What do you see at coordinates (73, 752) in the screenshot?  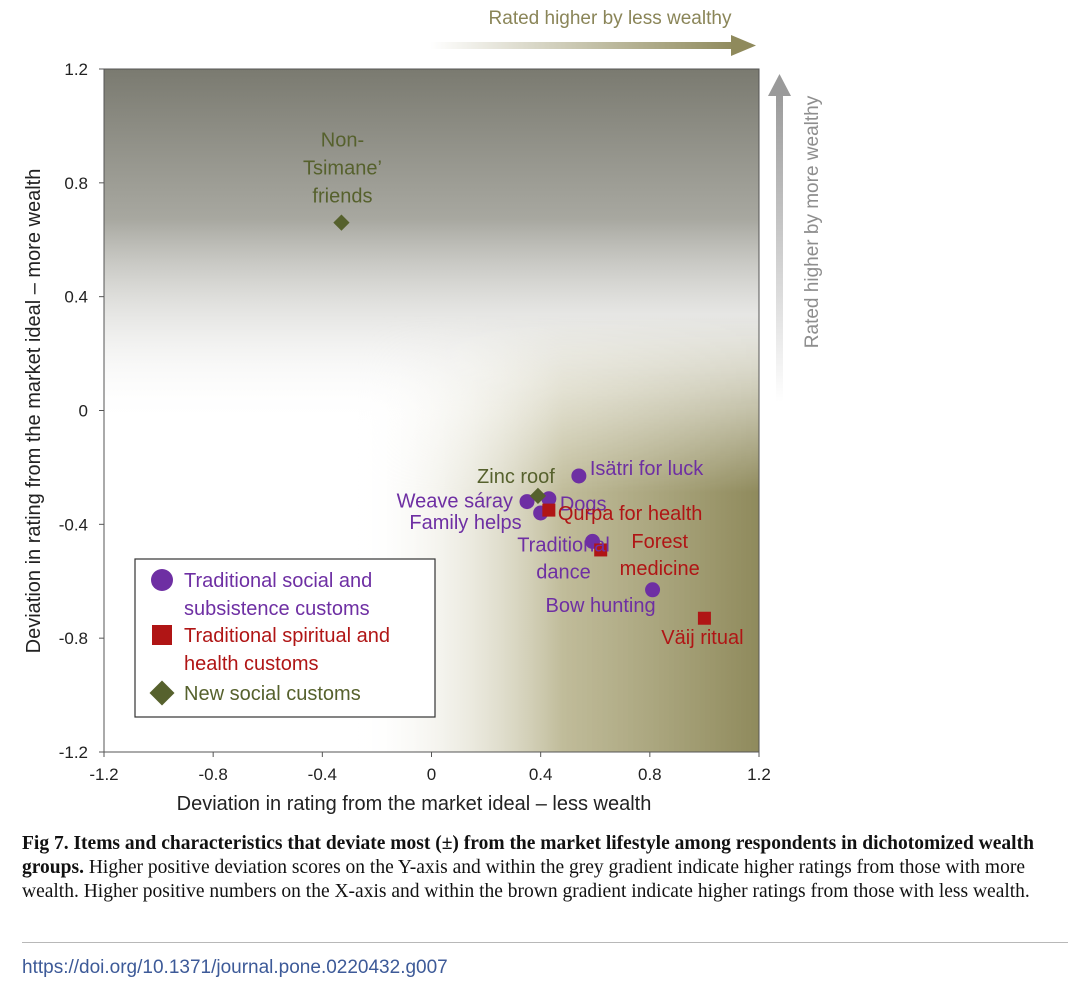 I see `y-tick-label: -1.2` at bounding box center [73, 752].